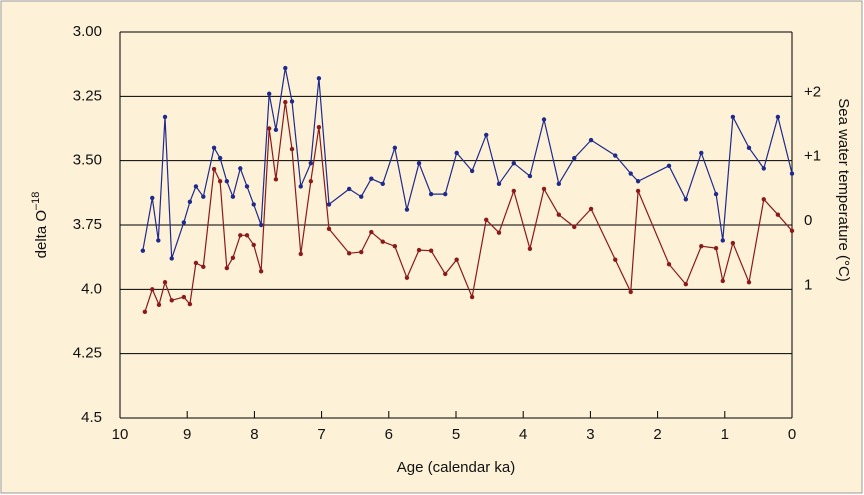  What do you see at coordinates (91, 417) in the screenshot?
I see `y-tick-label: 4.5` at bounding box center [91, 417].